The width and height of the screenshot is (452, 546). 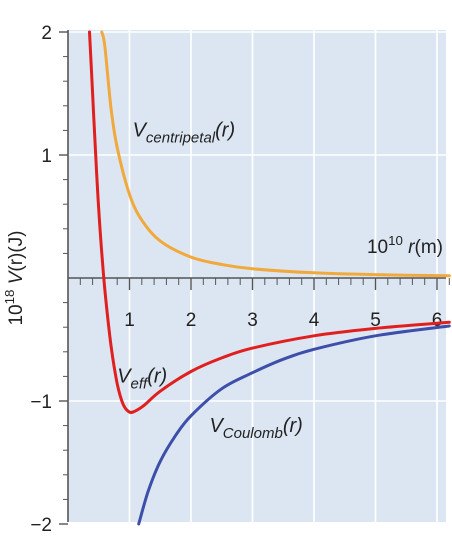 I want to click on effective-potential-label: Veff(r), so click(x=142, y=379).